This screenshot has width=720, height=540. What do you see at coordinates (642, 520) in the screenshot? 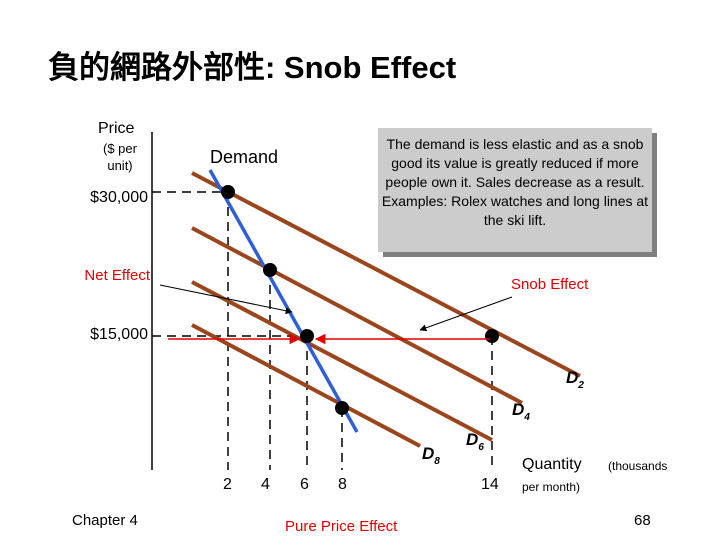
I see `page-number: 68` at bounding box center [642, 520].